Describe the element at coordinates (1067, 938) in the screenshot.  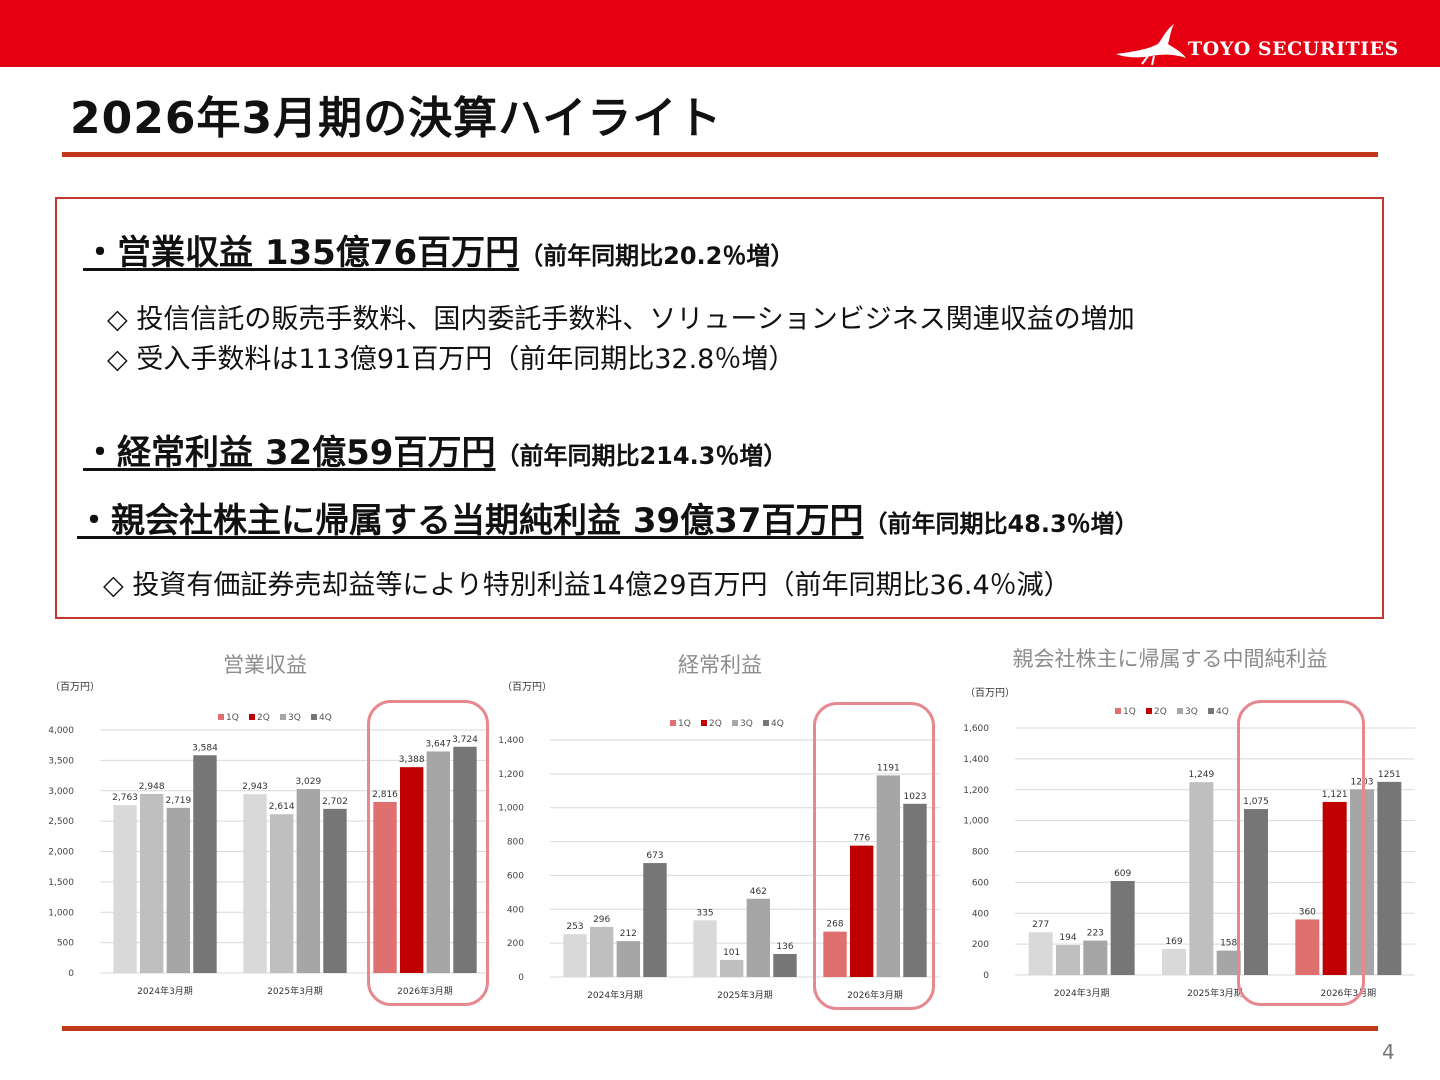
I see `data-label: 194` at that location.